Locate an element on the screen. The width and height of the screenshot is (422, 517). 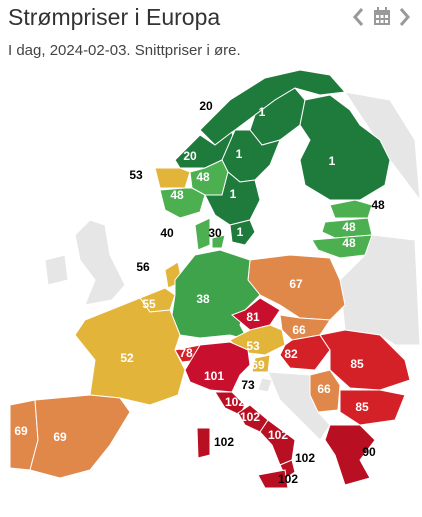
price-label: 40 is located at coordinates (167, 233).